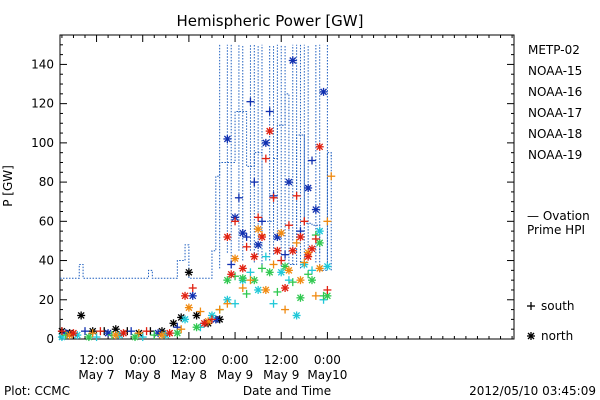  I want to click on y-axis-label: P [GW], so click(8, 186).